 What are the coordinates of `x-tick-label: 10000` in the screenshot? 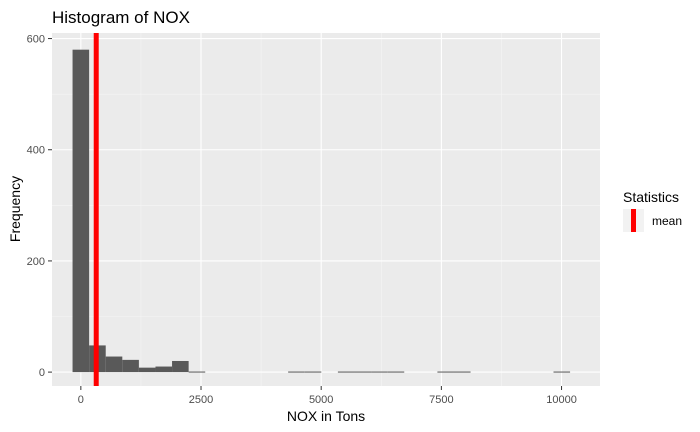 It's located at (561, 400).